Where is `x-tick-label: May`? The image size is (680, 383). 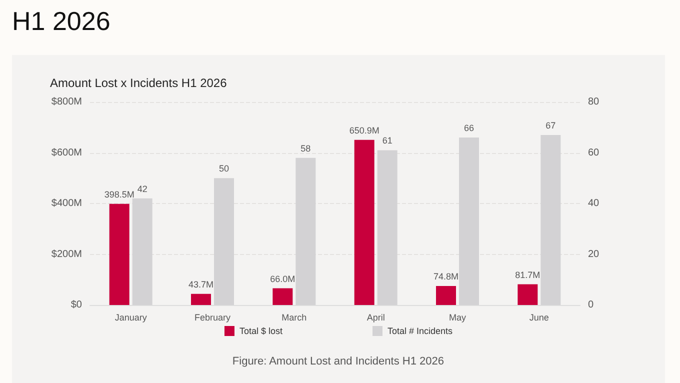 x-tick-label: May is located at coordinates (457, 317).